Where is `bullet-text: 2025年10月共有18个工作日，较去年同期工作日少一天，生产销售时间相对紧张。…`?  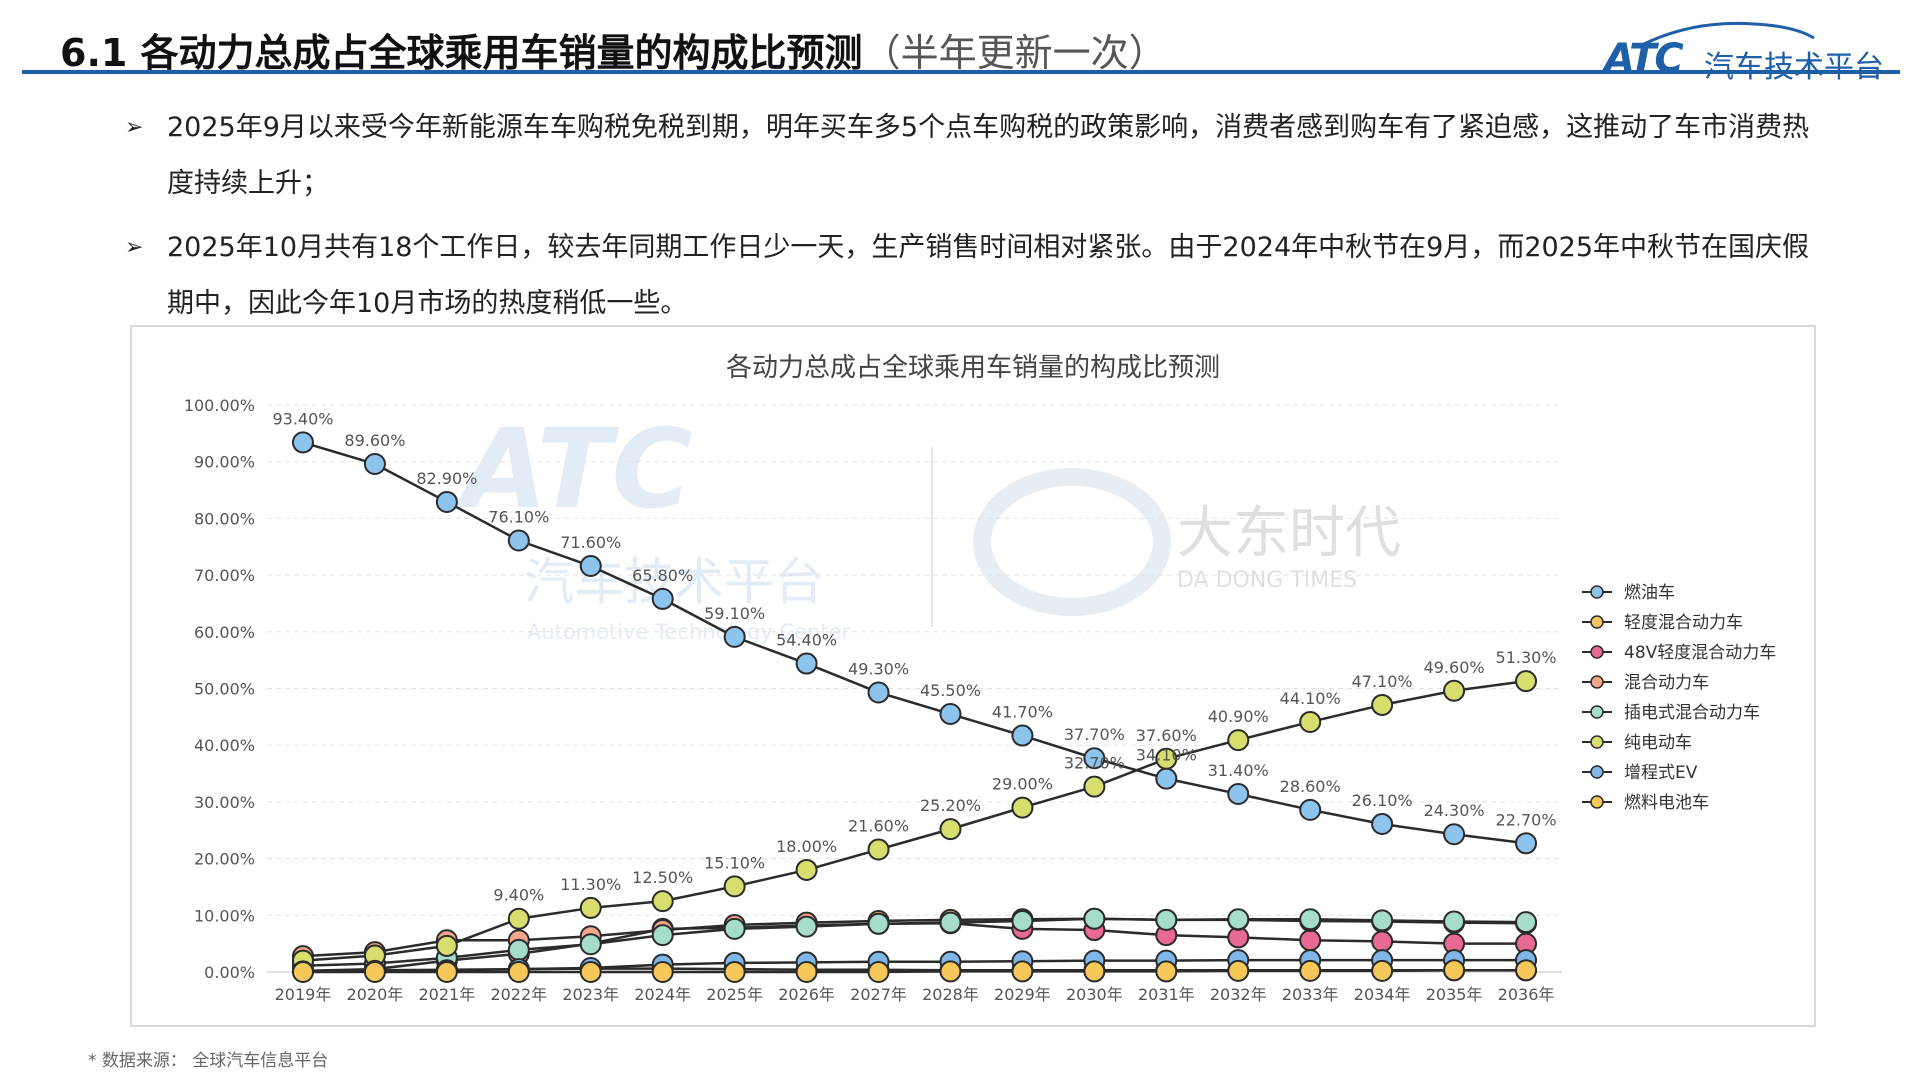
bullet-text: 2025年10月共有18个工作日，较去年同期工作日少一天，生产销售时间相对紧张。… is located at coordinates (988, 275).